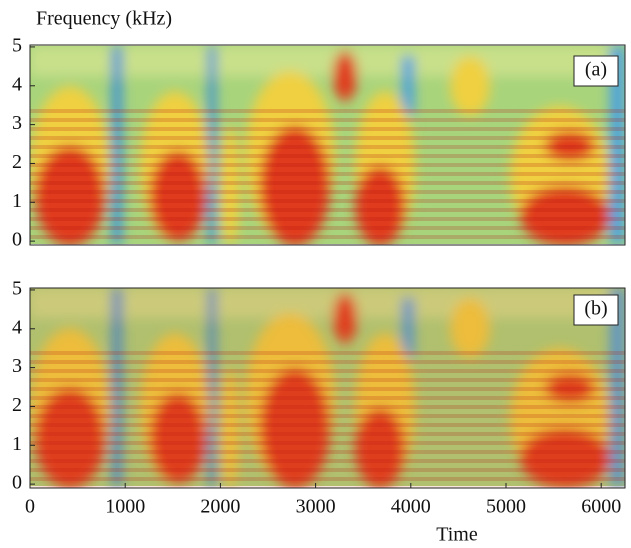 The height and width of the screenshot is (548, 631). I want to click on y-axis-label: Frequency (kHz), so click(104, 19).